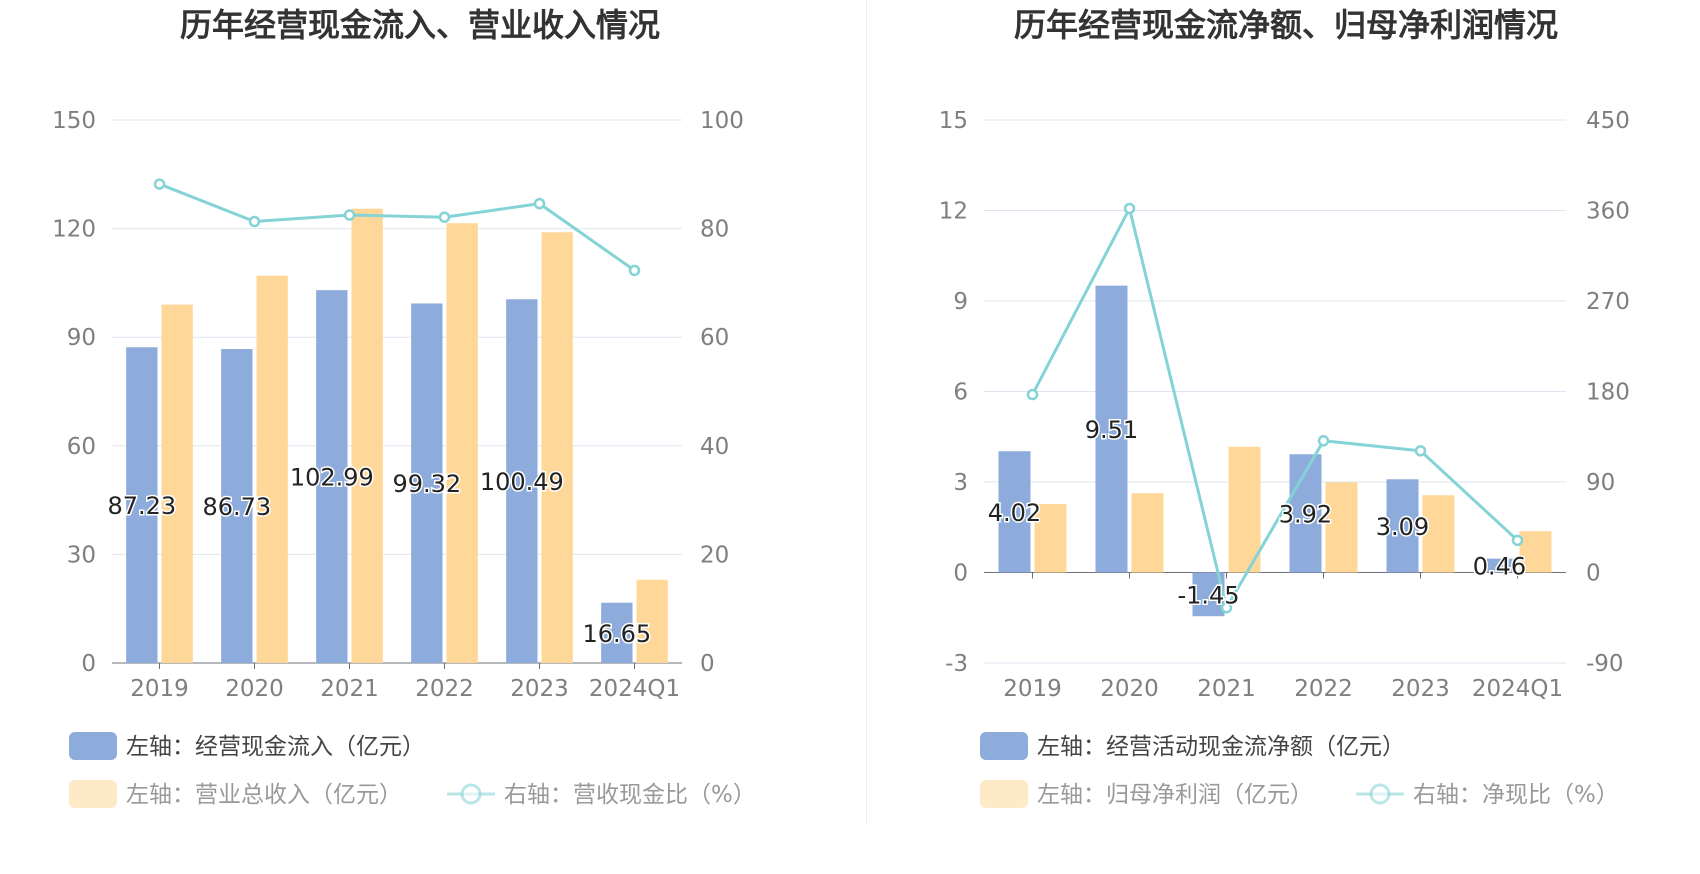  What do you see at coordinates (1600, 483) in the screenshot?
I see `right-axis-tick: 90` at bounding box center [1600, 483].